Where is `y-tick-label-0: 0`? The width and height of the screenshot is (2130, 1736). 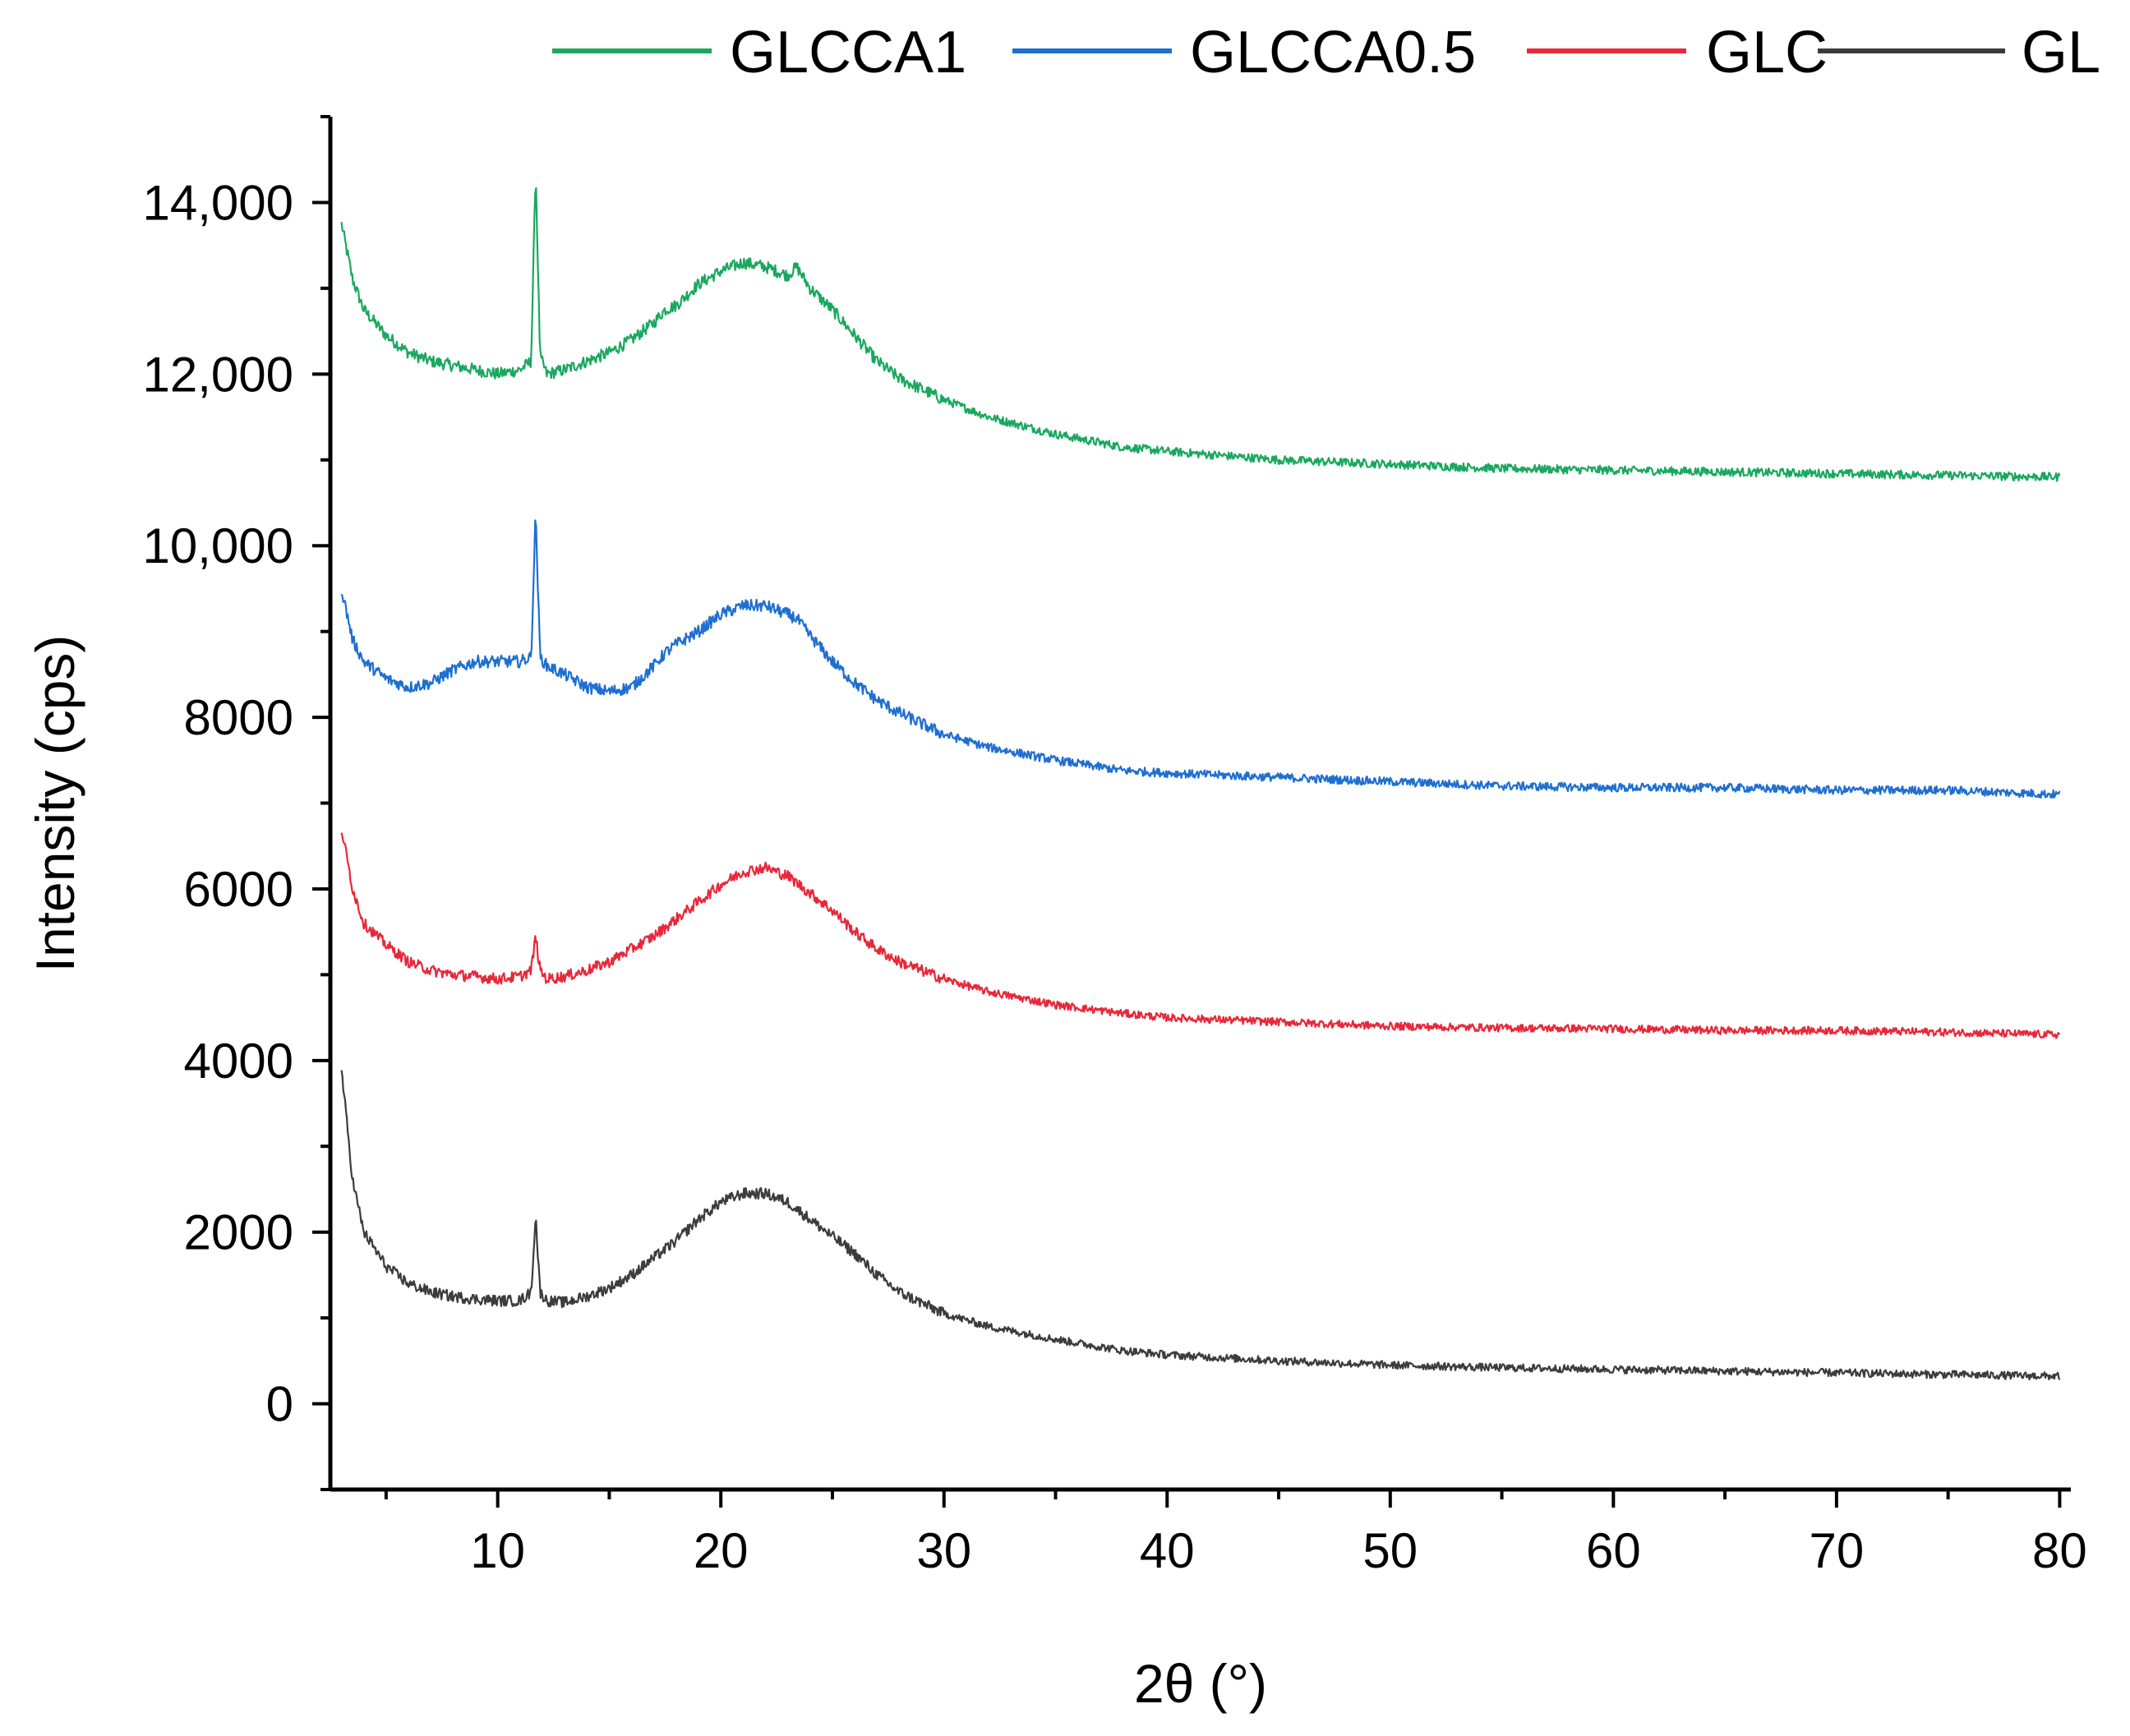
y-tick-label-0: 0 is located at coordinates (279, 1404).